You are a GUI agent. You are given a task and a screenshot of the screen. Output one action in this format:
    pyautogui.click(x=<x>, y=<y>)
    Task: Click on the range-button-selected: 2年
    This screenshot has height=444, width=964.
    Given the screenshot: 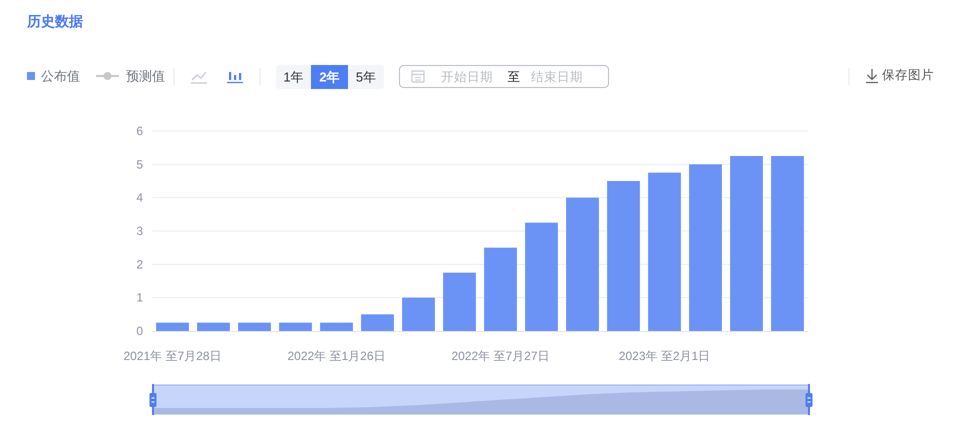 What is the action you would take?
    pyautogui.click(x=329, y=77)
    